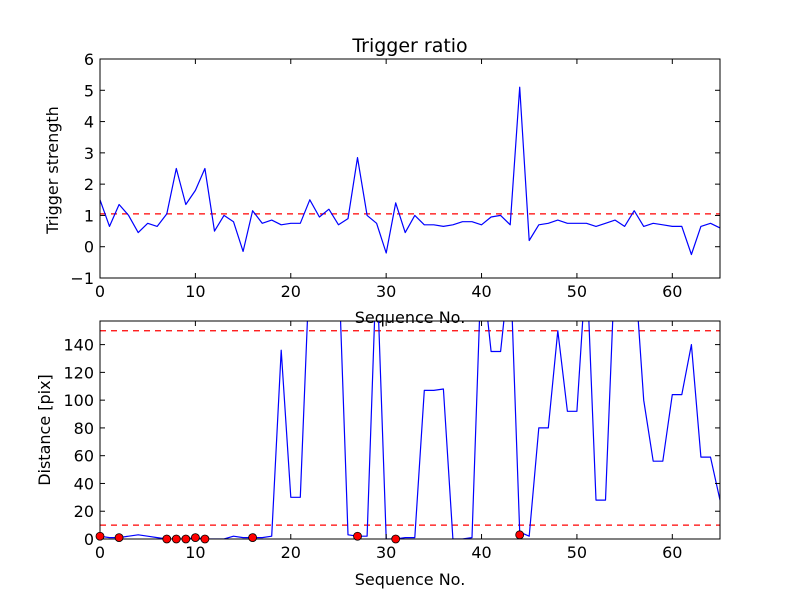  Describe the element at coordinates (89, 215) in the screenshot. I see `y-tick-label: 1` at that location.